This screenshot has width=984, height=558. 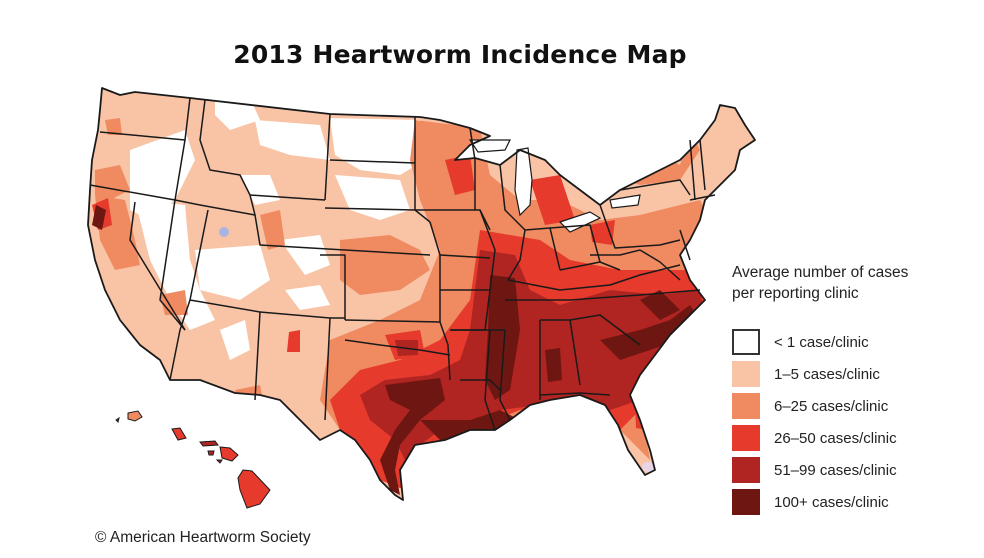 I want to click on legend-label: 26–50 cases/clinic, so click(x=835, y=438).